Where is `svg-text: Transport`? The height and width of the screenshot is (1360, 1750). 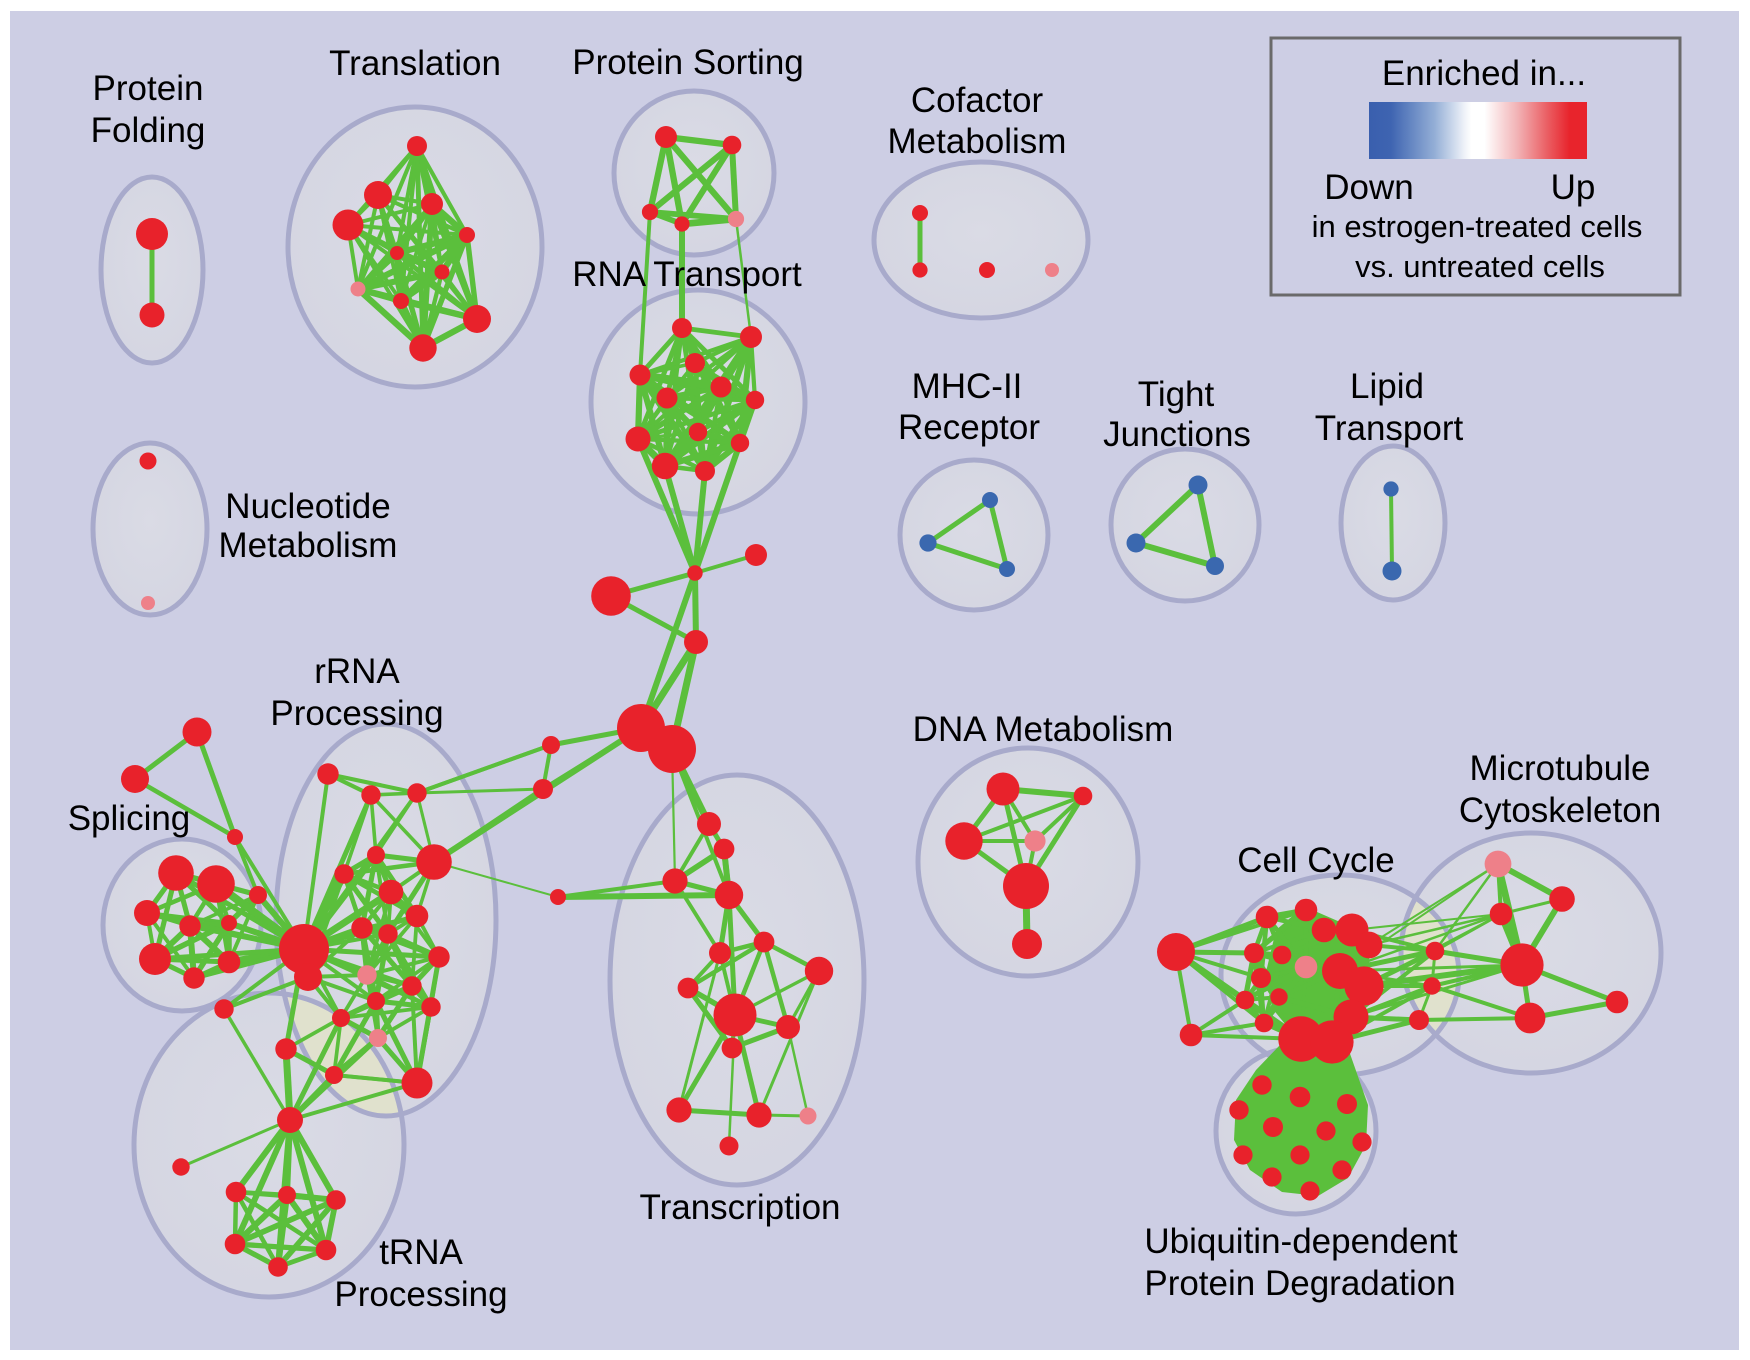 svg-text: Transport is located at coordinates (1389, 428).